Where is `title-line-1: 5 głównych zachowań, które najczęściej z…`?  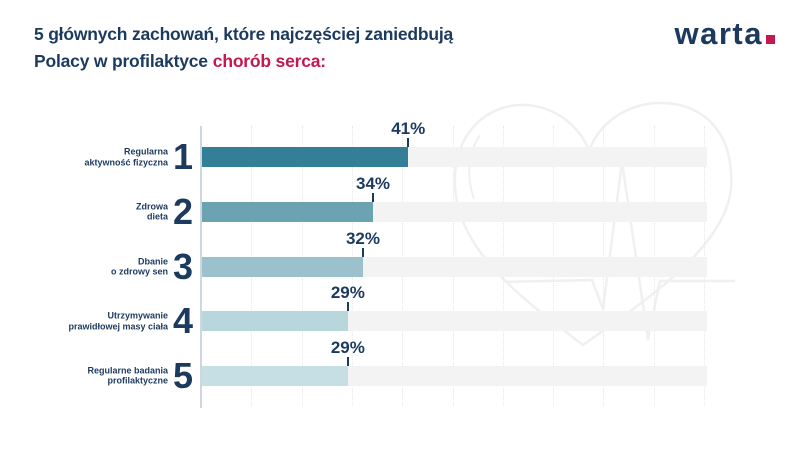
title-line-1: 5 głównych zachowań, które najczęściej z… is located at coordinates (244, 34).